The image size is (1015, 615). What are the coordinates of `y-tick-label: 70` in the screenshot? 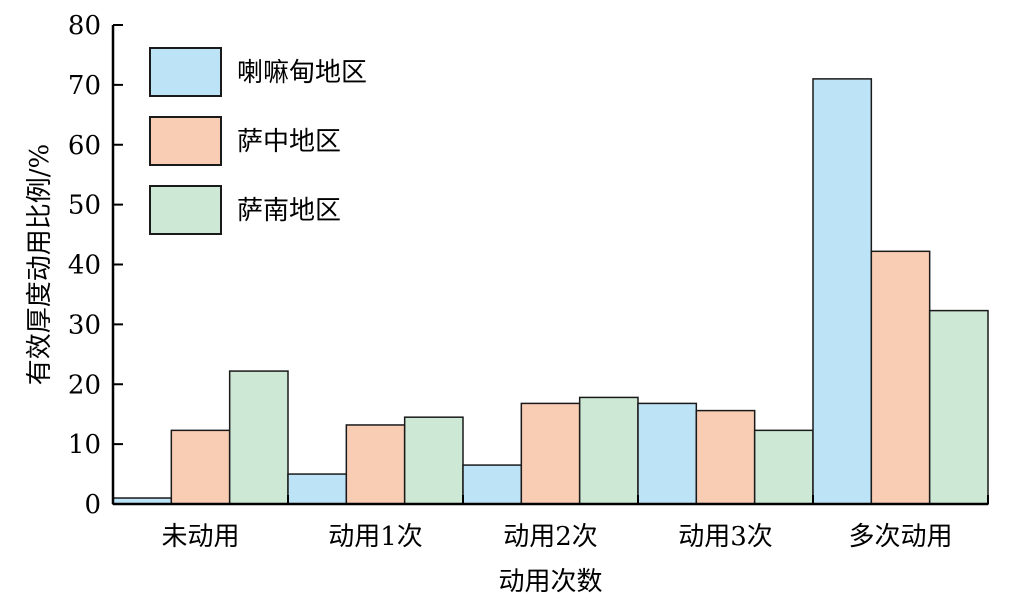 It's located at (84, 86).